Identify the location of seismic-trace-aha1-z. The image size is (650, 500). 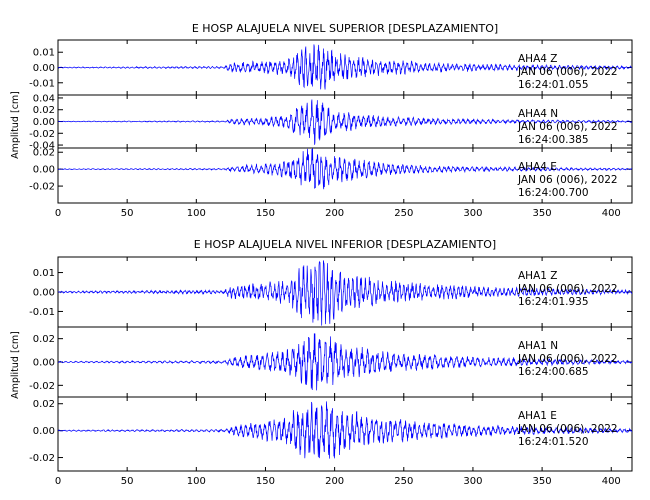
(345, 293).